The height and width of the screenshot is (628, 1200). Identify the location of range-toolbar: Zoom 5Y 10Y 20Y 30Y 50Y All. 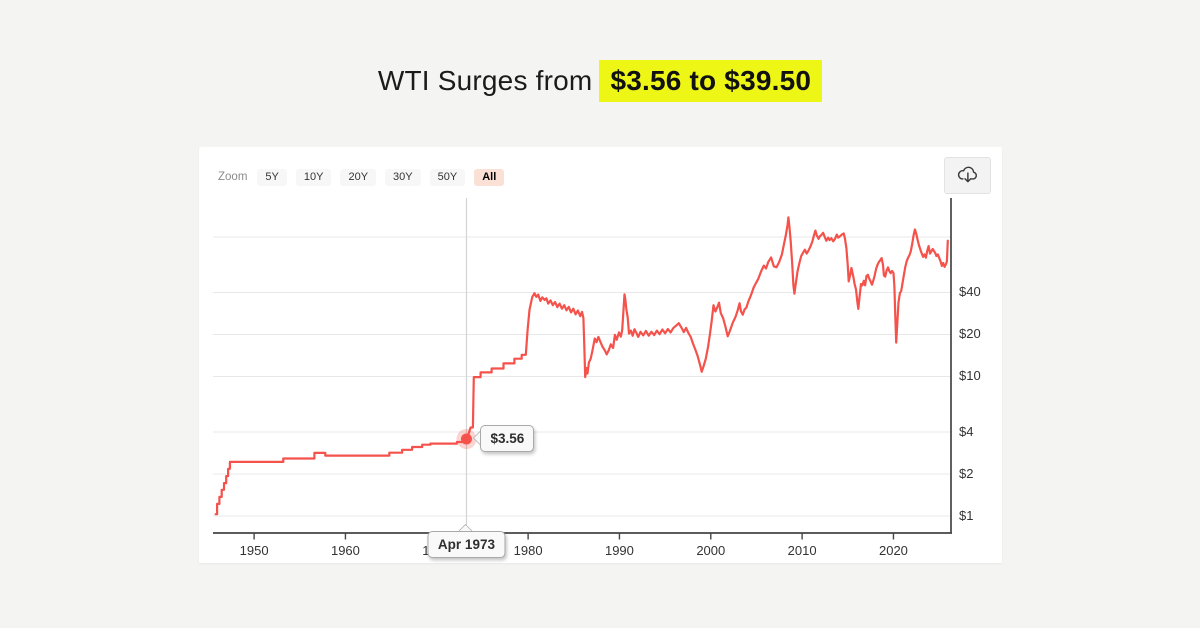
(361, 177).